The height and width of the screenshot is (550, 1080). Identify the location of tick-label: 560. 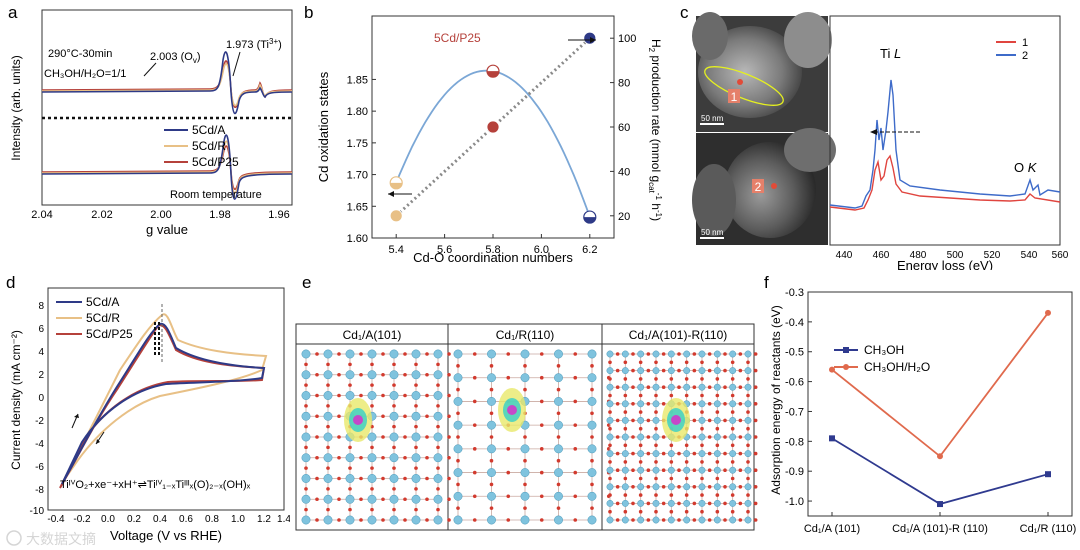
(1060, 255).